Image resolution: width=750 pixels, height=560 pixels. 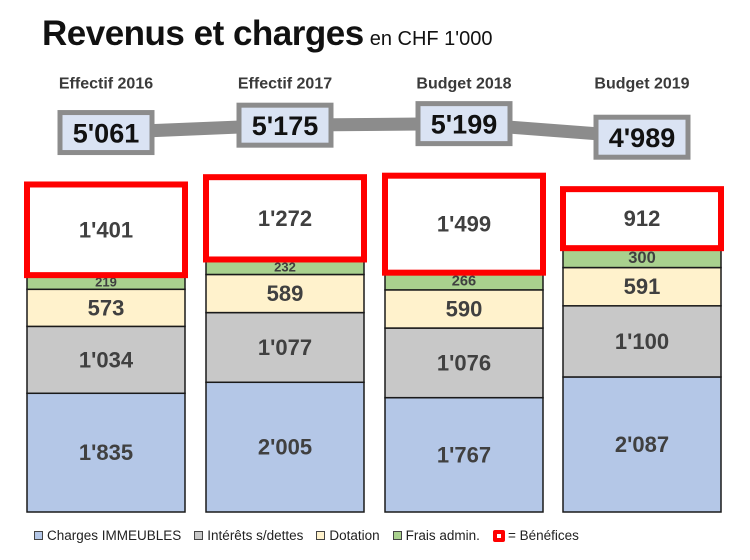 I want to click on totals-connector-line, so click(x=374, y=130).